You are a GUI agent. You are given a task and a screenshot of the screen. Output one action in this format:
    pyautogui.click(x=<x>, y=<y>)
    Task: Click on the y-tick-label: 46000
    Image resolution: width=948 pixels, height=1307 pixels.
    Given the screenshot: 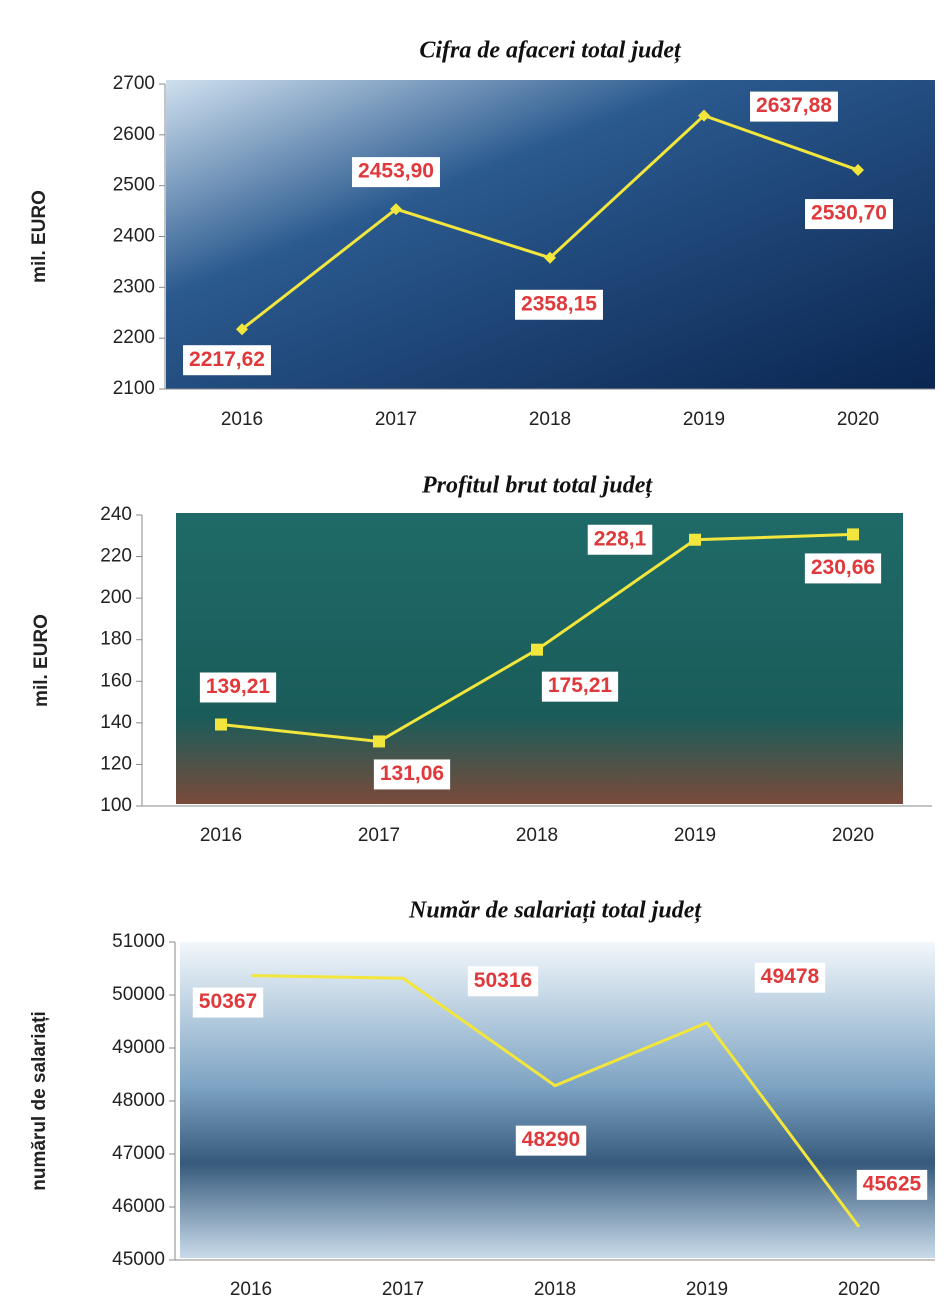 What is the action you would take?
    pyautogui.click(x=138, y=1206)
    